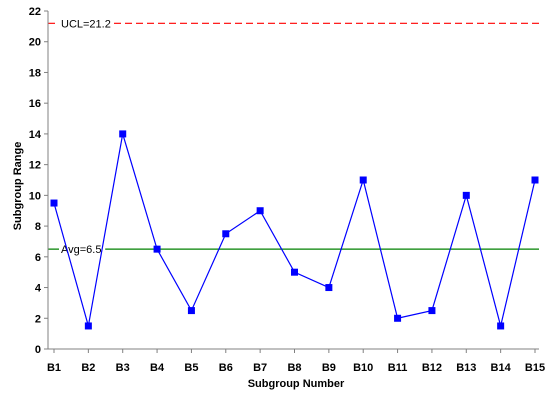  What do you see at coordinates (38, 319) in the screenshot?
I see `y-tick-label: 2` at bounding box center [38, 319].